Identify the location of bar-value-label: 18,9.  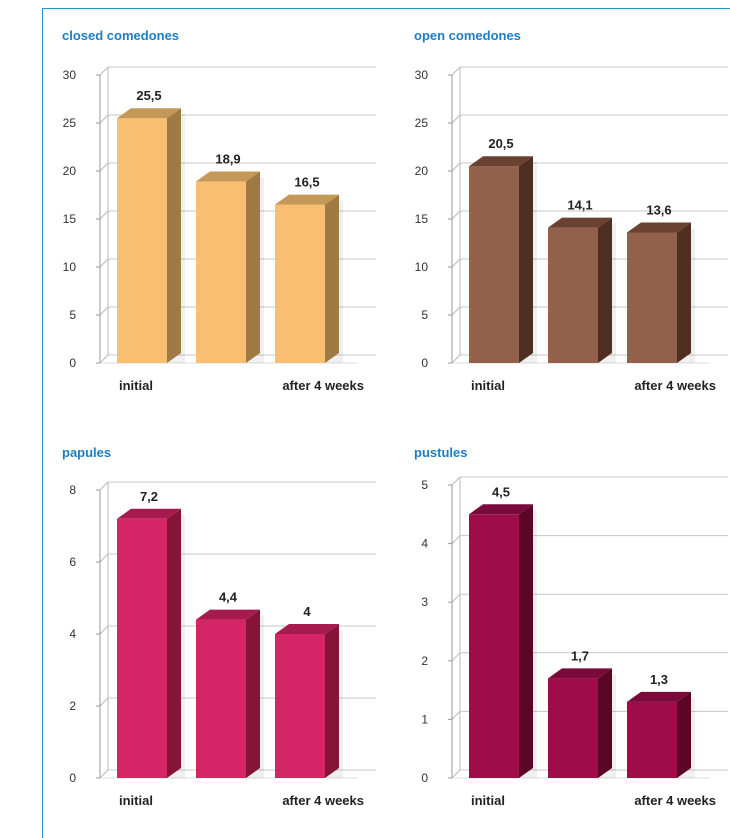
(227, 159).